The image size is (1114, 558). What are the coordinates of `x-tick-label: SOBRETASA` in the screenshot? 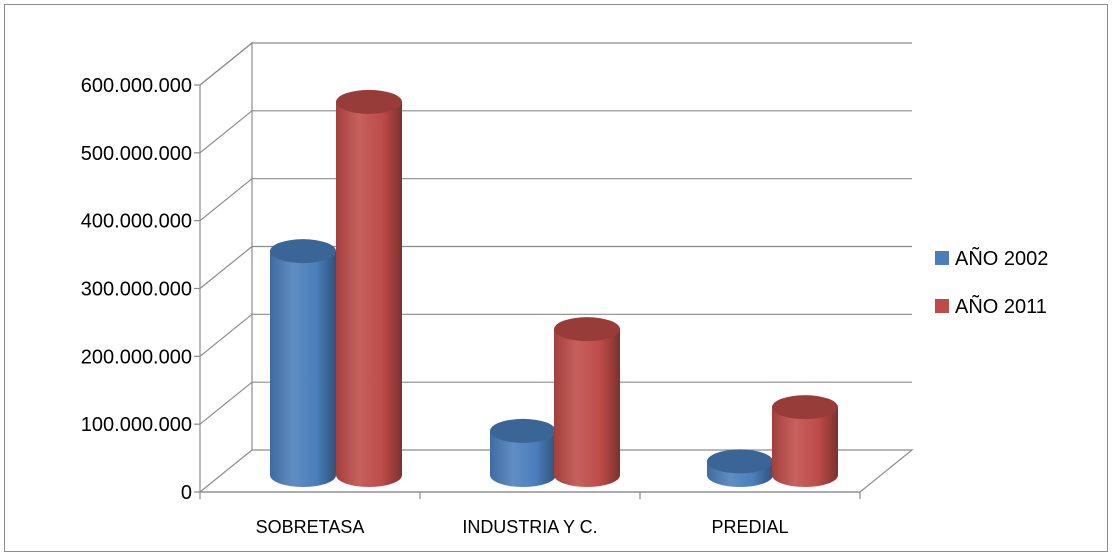 It's located at (310, 527).